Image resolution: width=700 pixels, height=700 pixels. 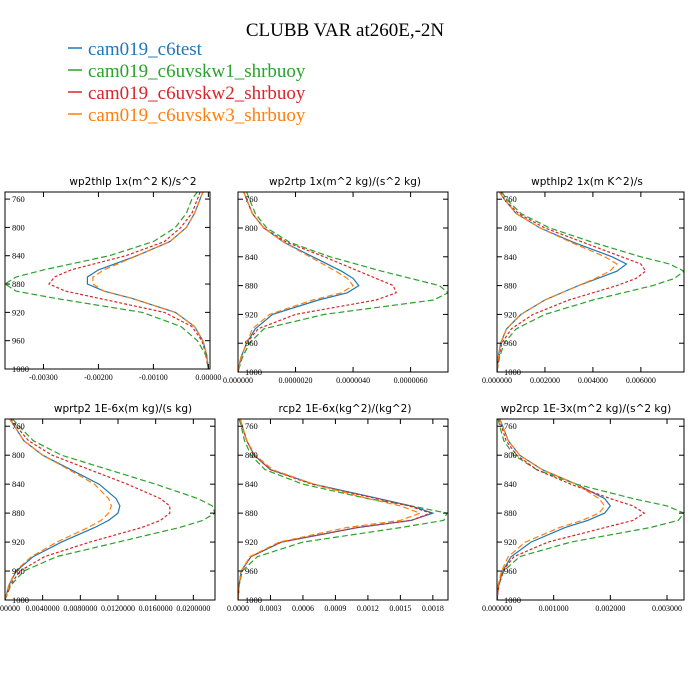 I want to click on ytick-label-1-0: 760, so click(x=251, y=199).